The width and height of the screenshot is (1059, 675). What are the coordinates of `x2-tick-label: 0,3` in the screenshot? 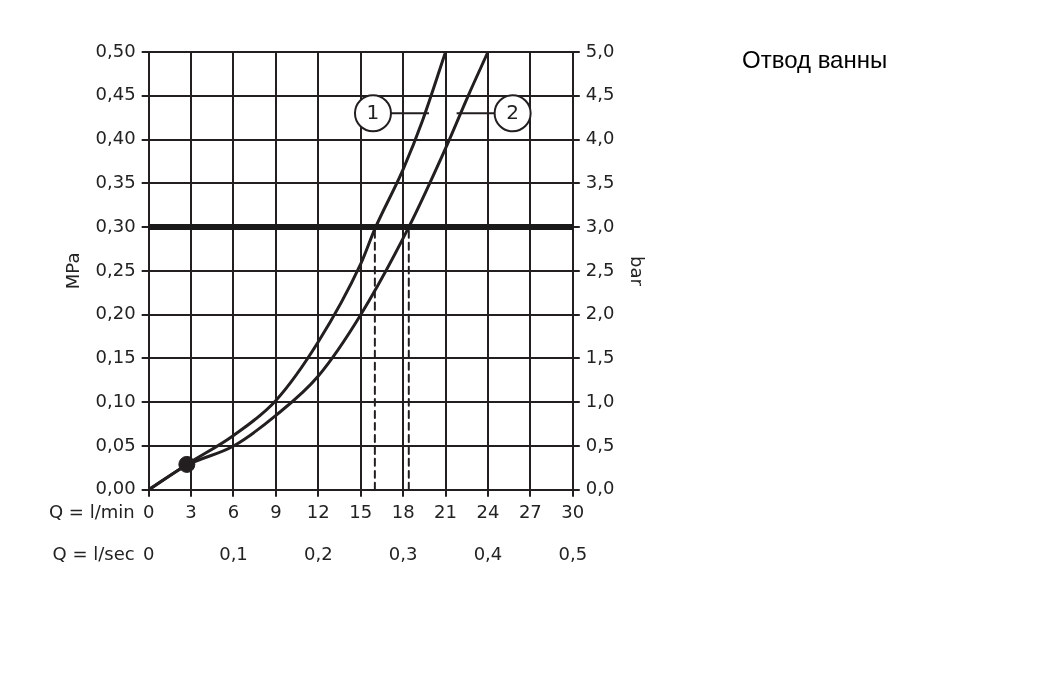 It's located at (403, 553).